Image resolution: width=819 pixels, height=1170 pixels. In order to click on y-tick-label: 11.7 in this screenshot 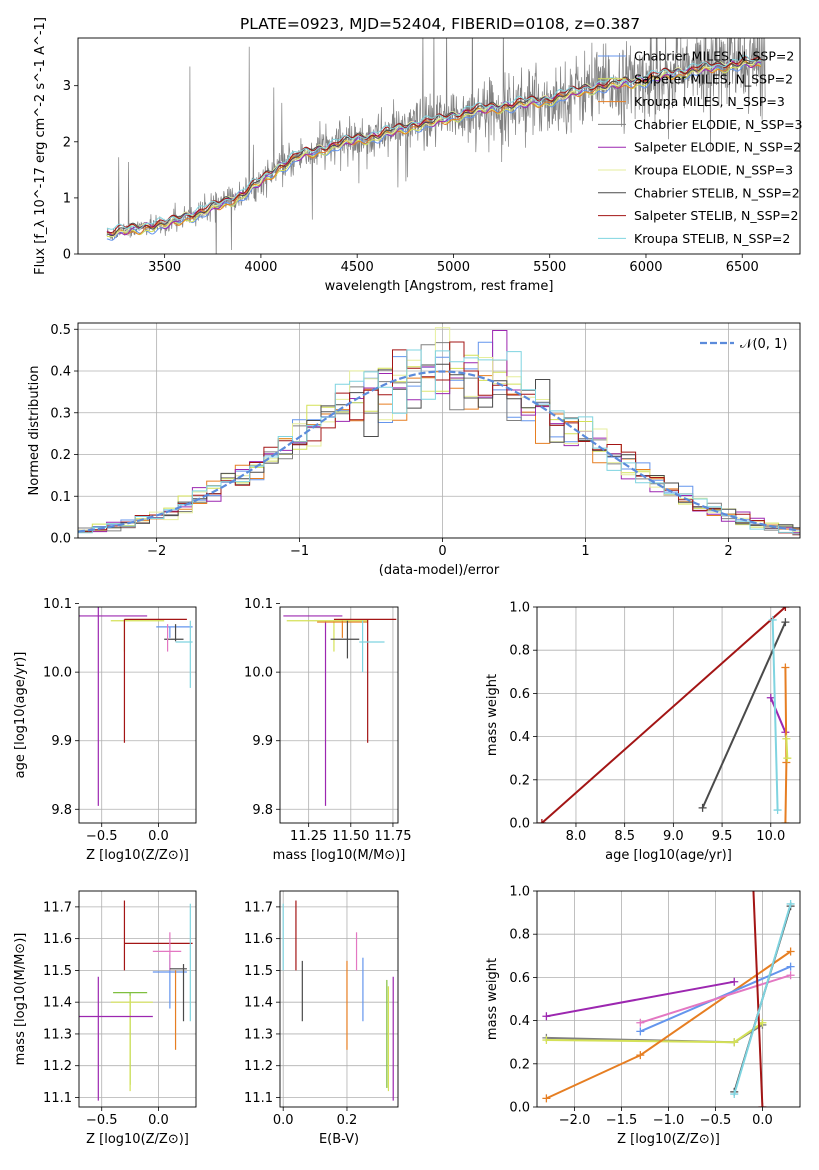, I will do `click(57, 907)`.